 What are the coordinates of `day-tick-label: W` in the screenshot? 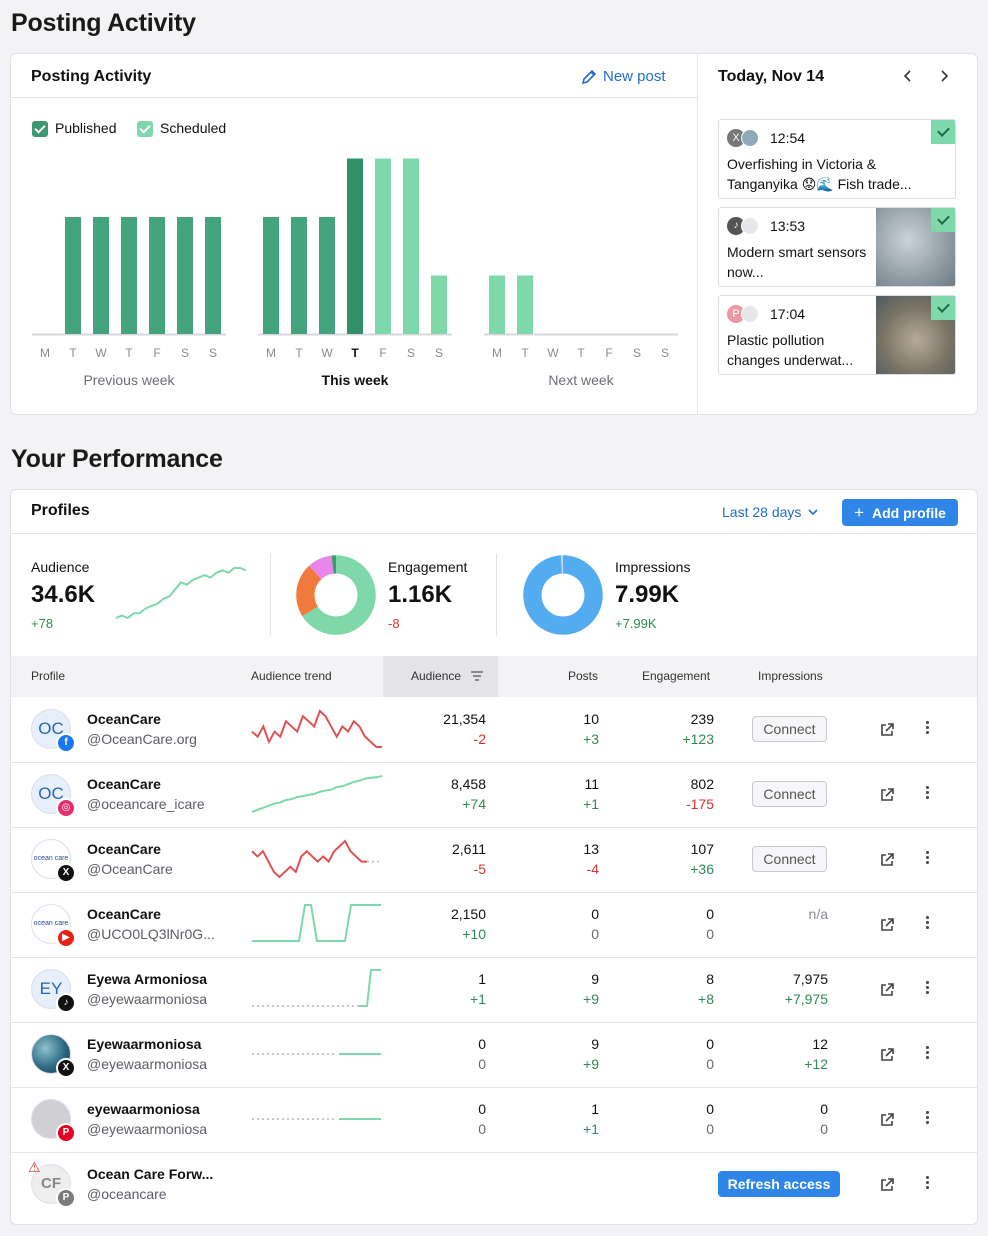 It's located at (553, 353).